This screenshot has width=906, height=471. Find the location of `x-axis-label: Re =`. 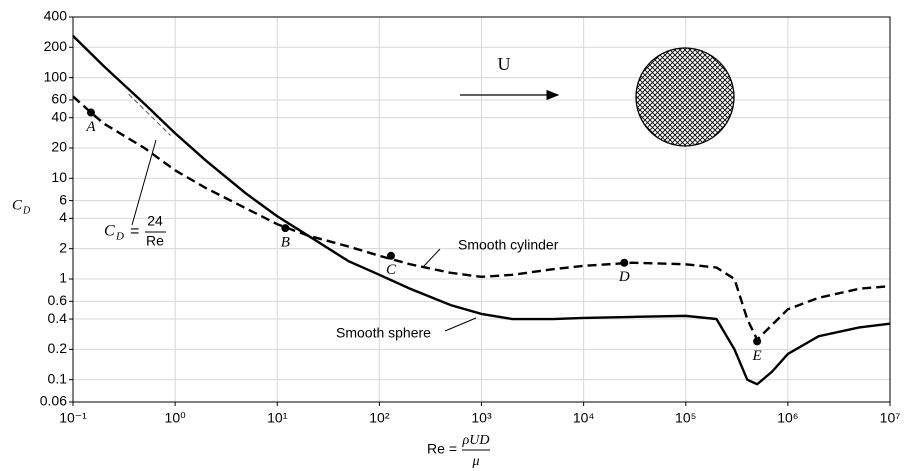

x-axis-label: Re = is located at coordinates (442, 449).